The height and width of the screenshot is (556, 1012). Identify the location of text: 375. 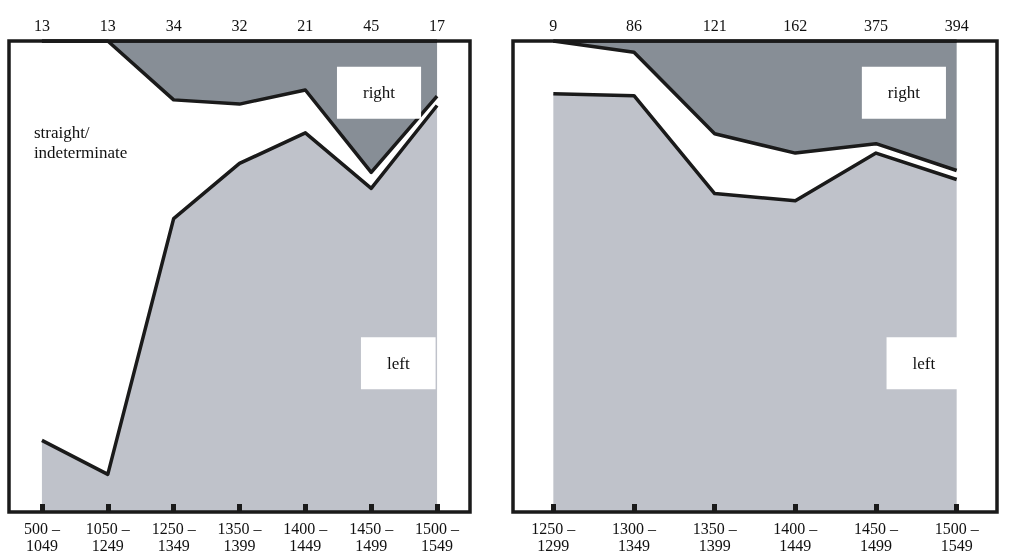
(876, 25).